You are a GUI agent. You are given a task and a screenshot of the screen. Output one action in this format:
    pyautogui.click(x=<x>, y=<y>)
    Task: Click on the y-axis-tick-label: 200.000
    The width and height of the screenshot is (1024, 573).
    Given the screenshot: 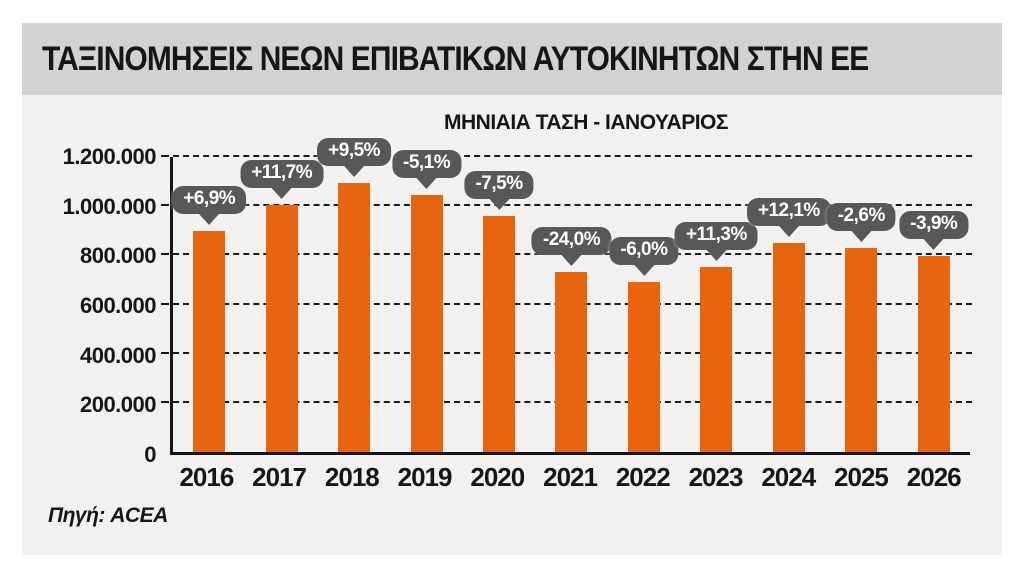 What is the action you would take?
    pyautogui.click(x=118, y=405)
    